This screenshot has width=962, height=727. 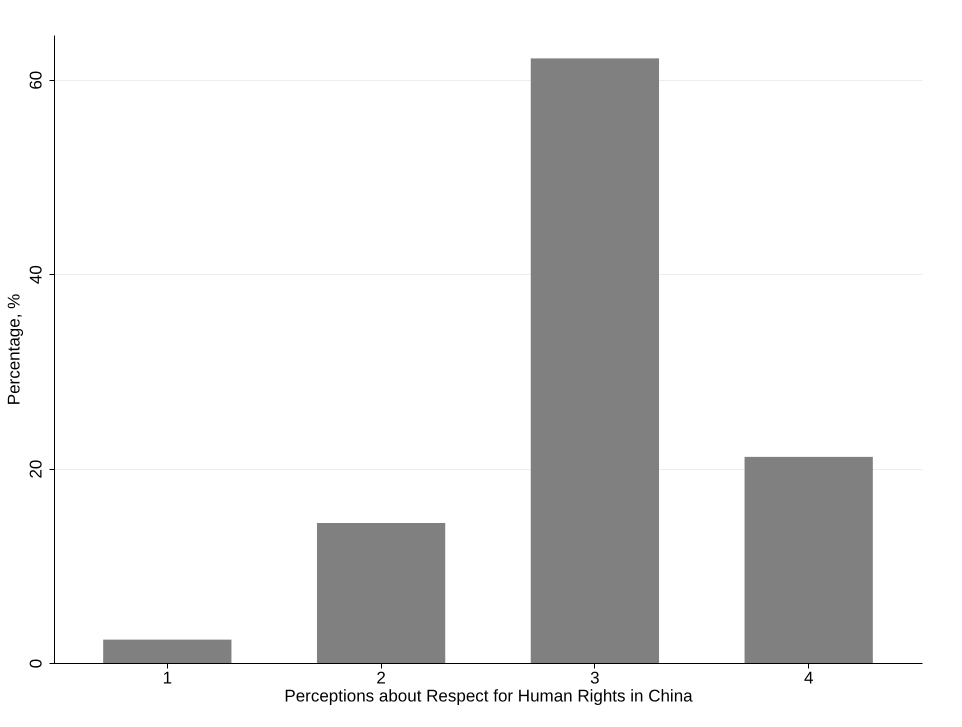 What do you see at coordinates (14, 350) in the screenshot?
I see `y-axis-title: Percentage, %` at bounding box center [14, 350].